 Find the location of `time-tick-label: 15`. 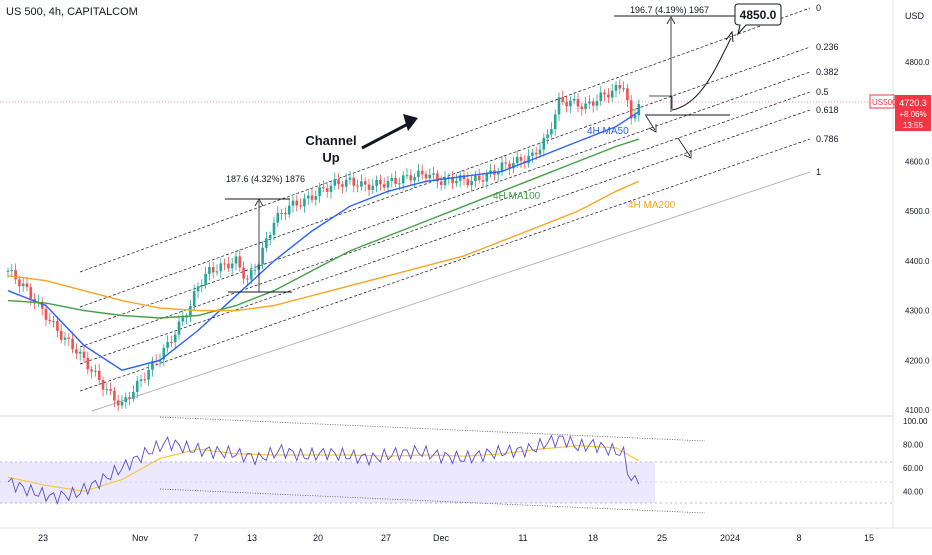

time-tick-label: 15 is located at coordinates (869, 538).